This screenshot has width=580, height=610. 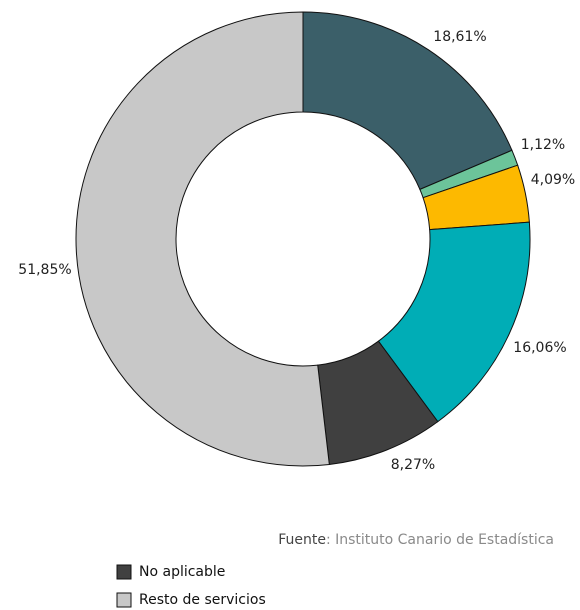 I want to click on data-label: 1,12%, so click(x=543, y=145).